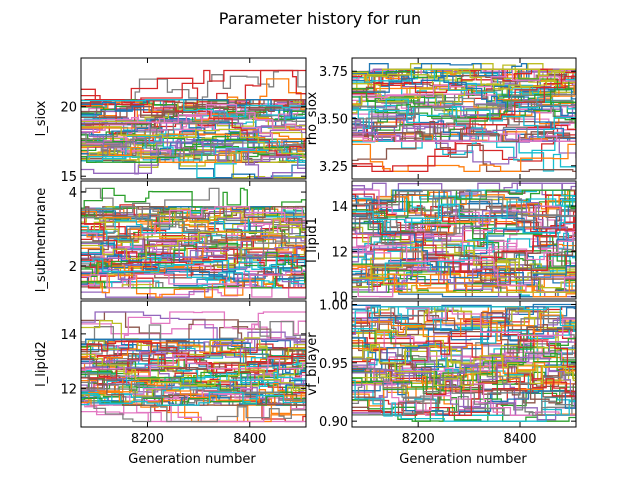 The image size is (640, 480). What do you see at coordinates (339, 207) in the screenshot?
I see `y-tick-label: 14` at bounding box center [339, 207].